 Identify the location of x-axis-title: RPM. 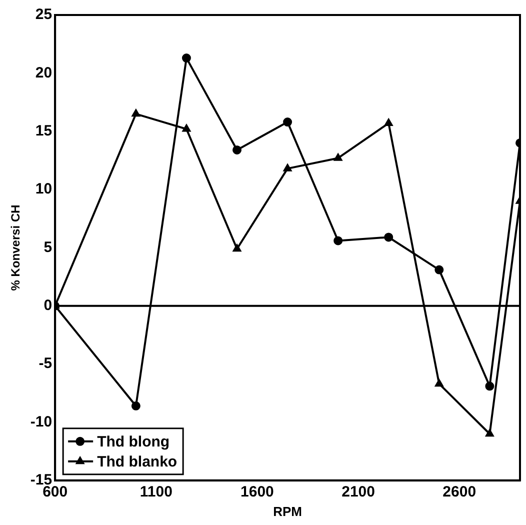
(287, 511).